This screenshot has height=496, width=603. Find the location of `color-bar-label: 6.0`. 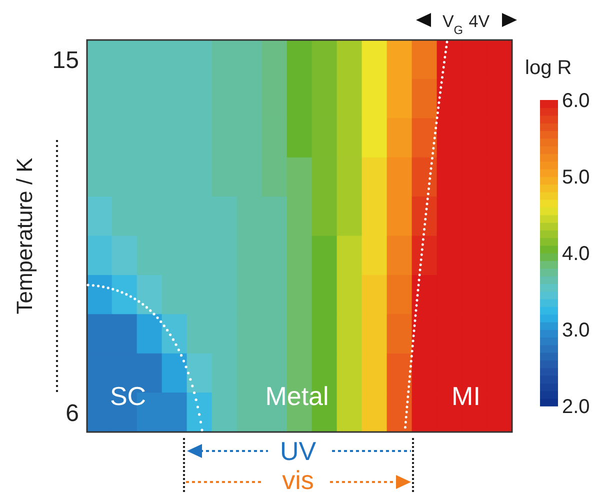

color-bar-label: 6.0 is located at coordinates (576, 101).